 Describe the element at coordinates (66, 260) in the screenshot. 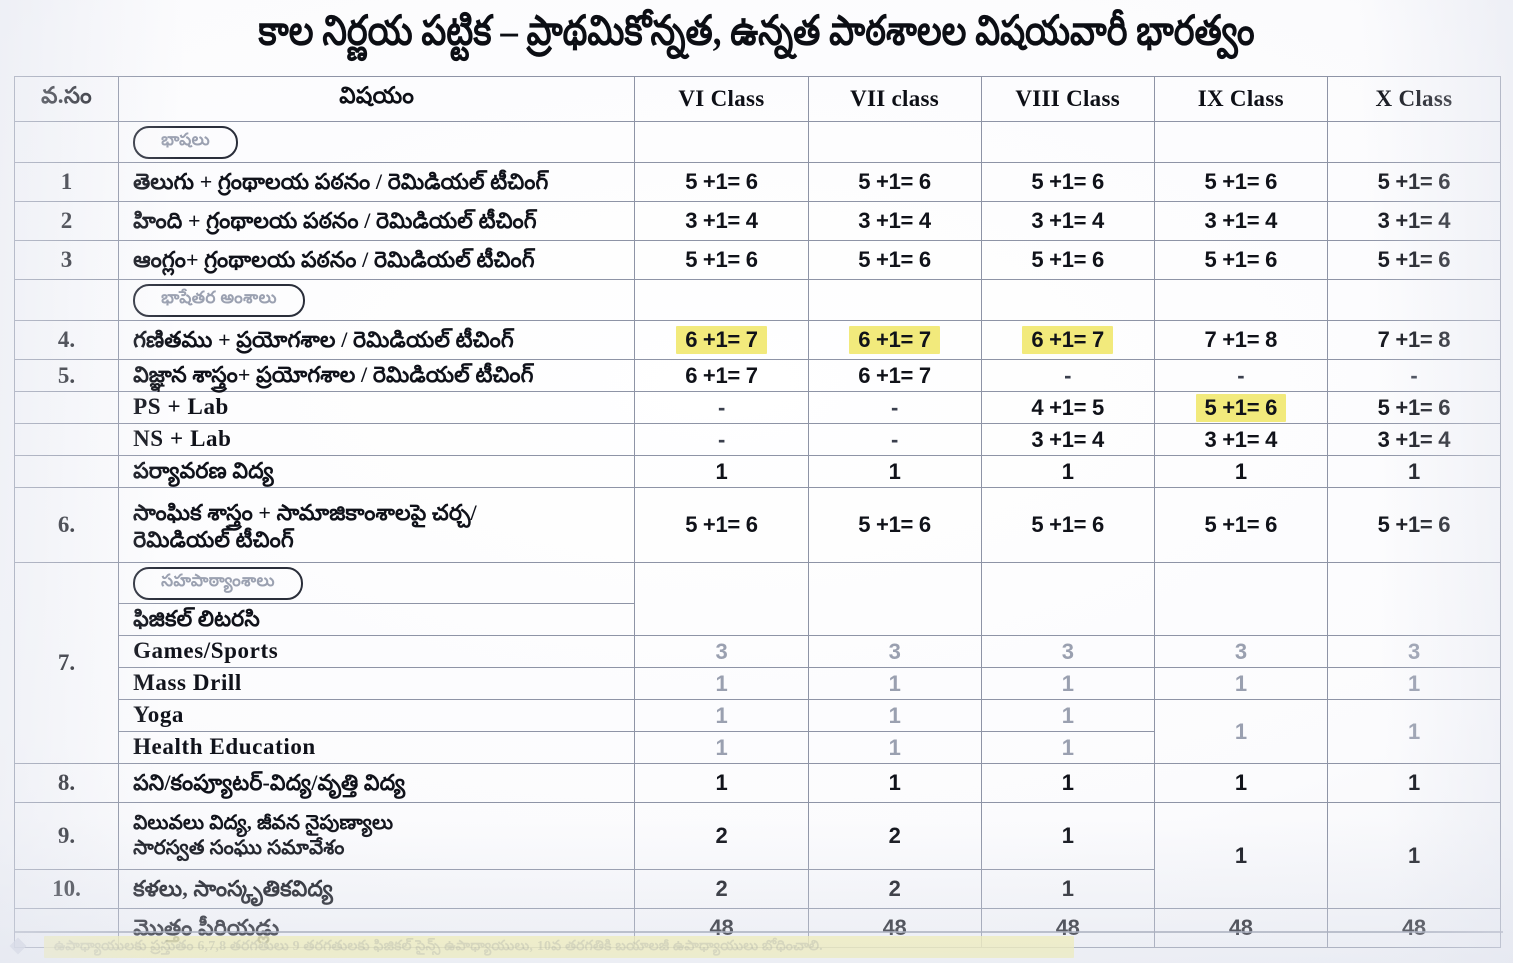

I see `row-sno: 3` at that location.